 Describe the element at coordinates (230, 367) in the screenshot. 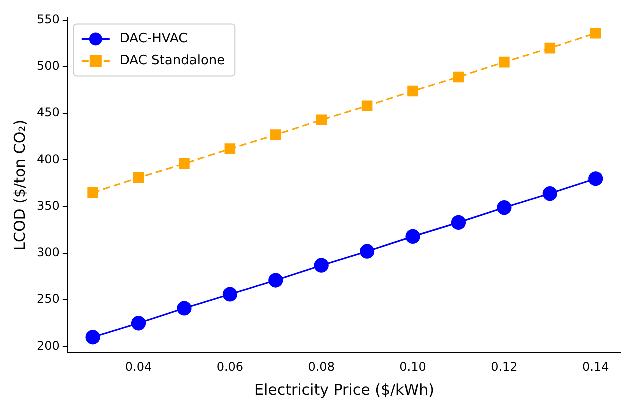

I see `x-tick-label: 0.06` at that location.